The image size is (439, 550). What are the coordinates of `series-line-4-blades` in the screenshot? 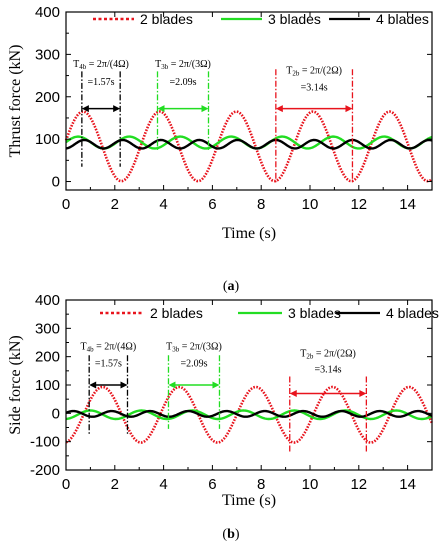 It's located at (249, 144).